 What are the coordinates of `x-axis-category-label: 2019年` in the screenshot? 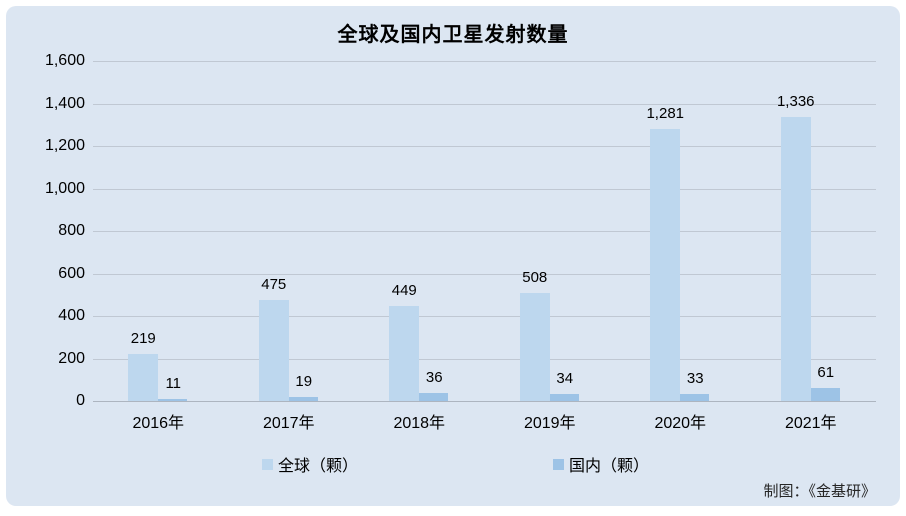 It's located at (549, 423).